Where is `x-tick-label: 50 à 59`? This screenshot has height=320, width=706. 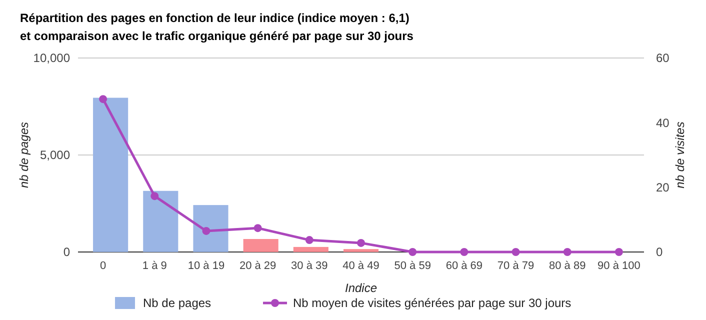 x-tick-label: 50 à 59 is located at coordinates (412, 266).